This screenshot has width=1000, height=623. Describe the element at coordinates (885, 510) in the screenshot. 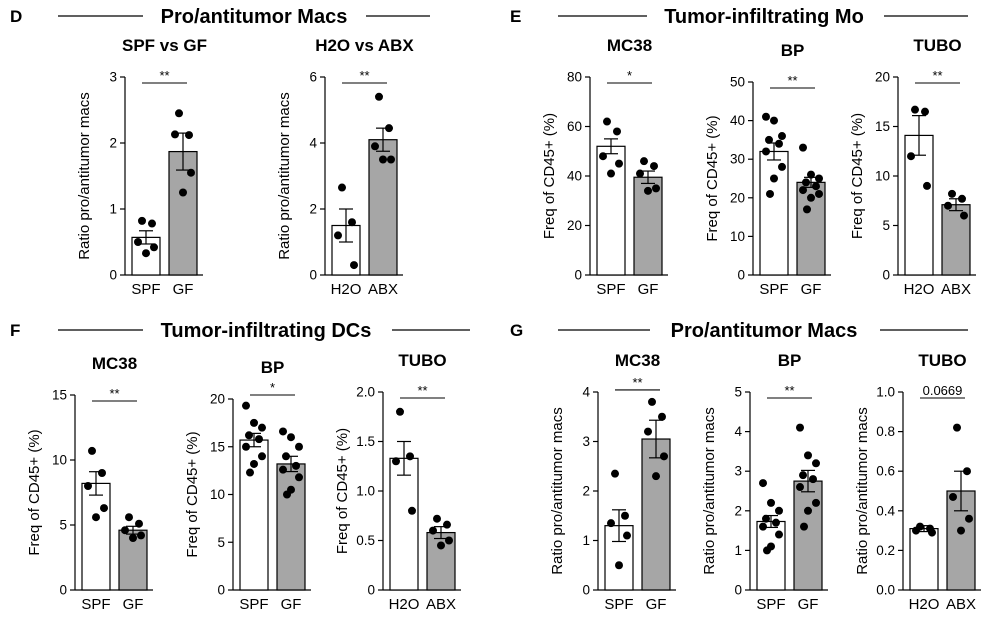

I see `y-tick-label: 0.4` at that location.